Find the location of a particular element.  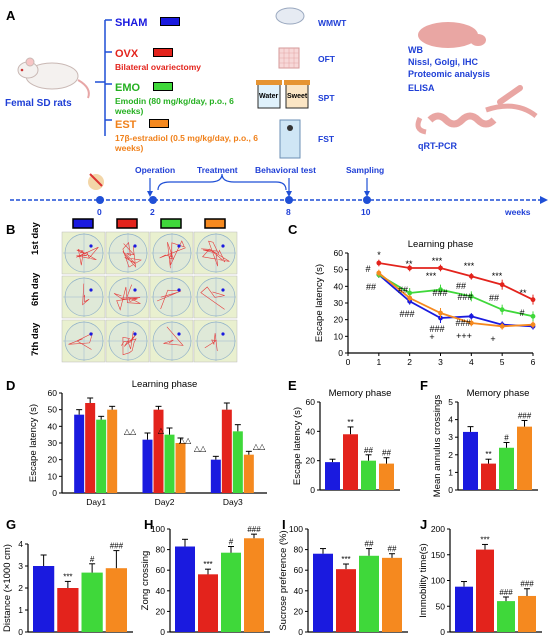

x-tick-label: 1 is located at coordinates (378, 362).